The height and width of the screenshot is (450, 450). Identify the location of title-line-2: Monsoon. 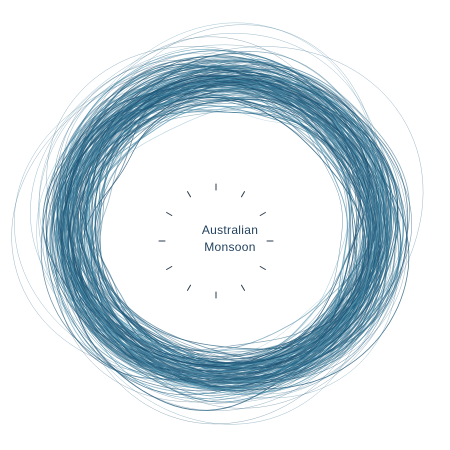
(229, 247).